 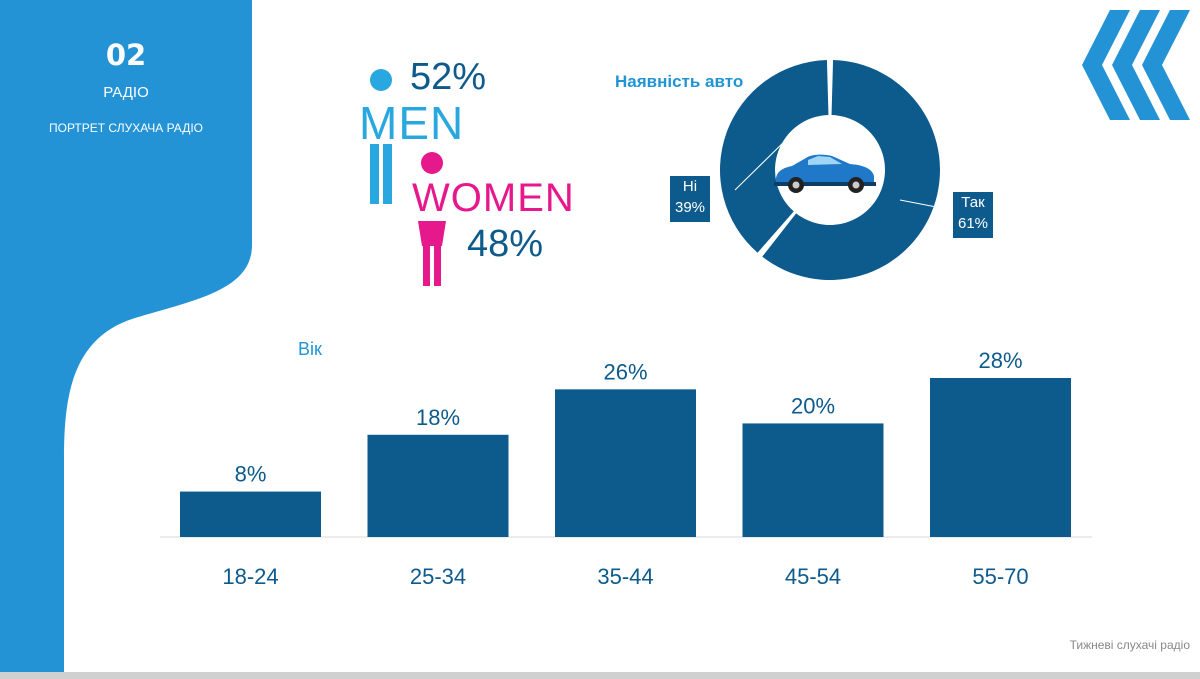 What do you see at coordinates (813, 405) in the screenshot?
I see `data-label-45-54: 20%` at bounding box center [813, 405].